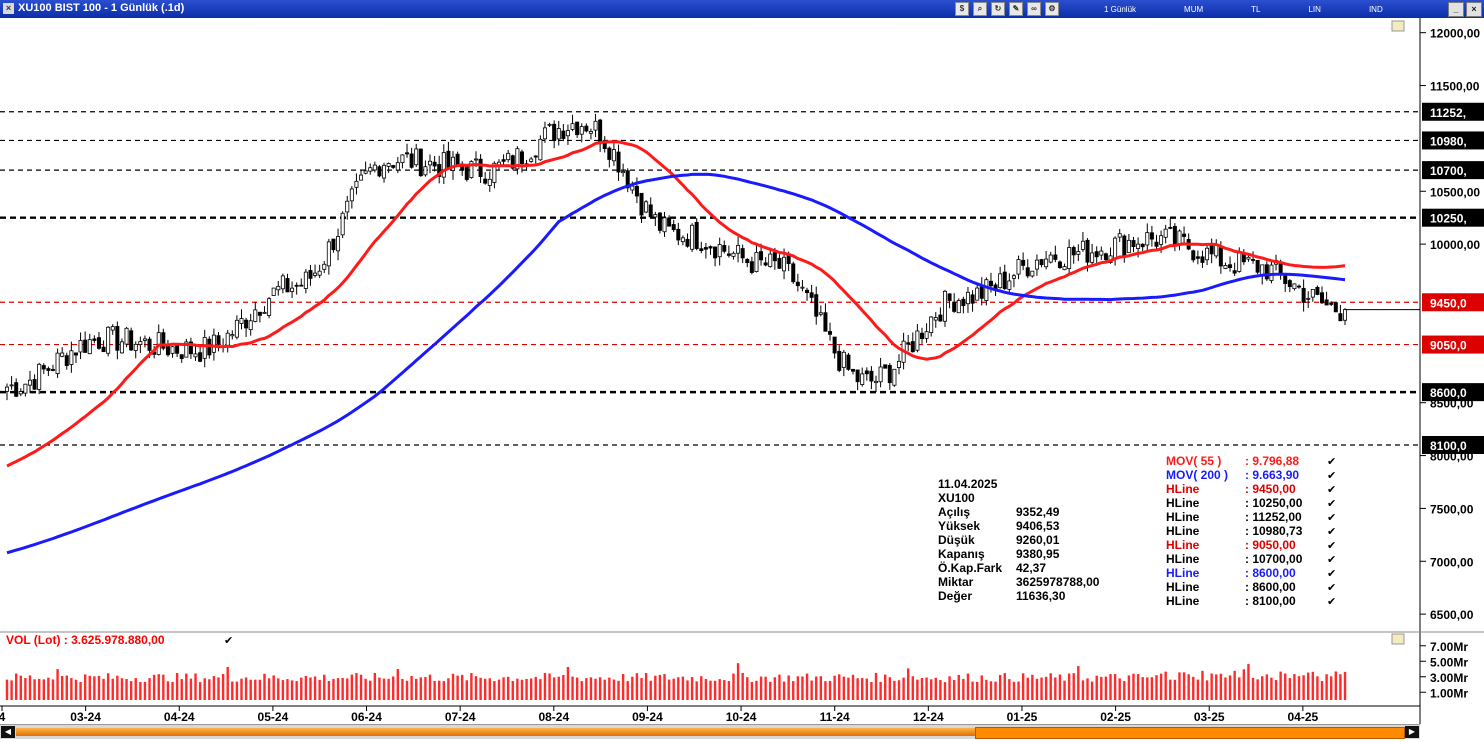 Image resolution: width=1484 pixels, height=742 pixels. Describe the element at coordinates (1398, 639) in the screenshot. I see `volume-panel-options-icon` at that location.